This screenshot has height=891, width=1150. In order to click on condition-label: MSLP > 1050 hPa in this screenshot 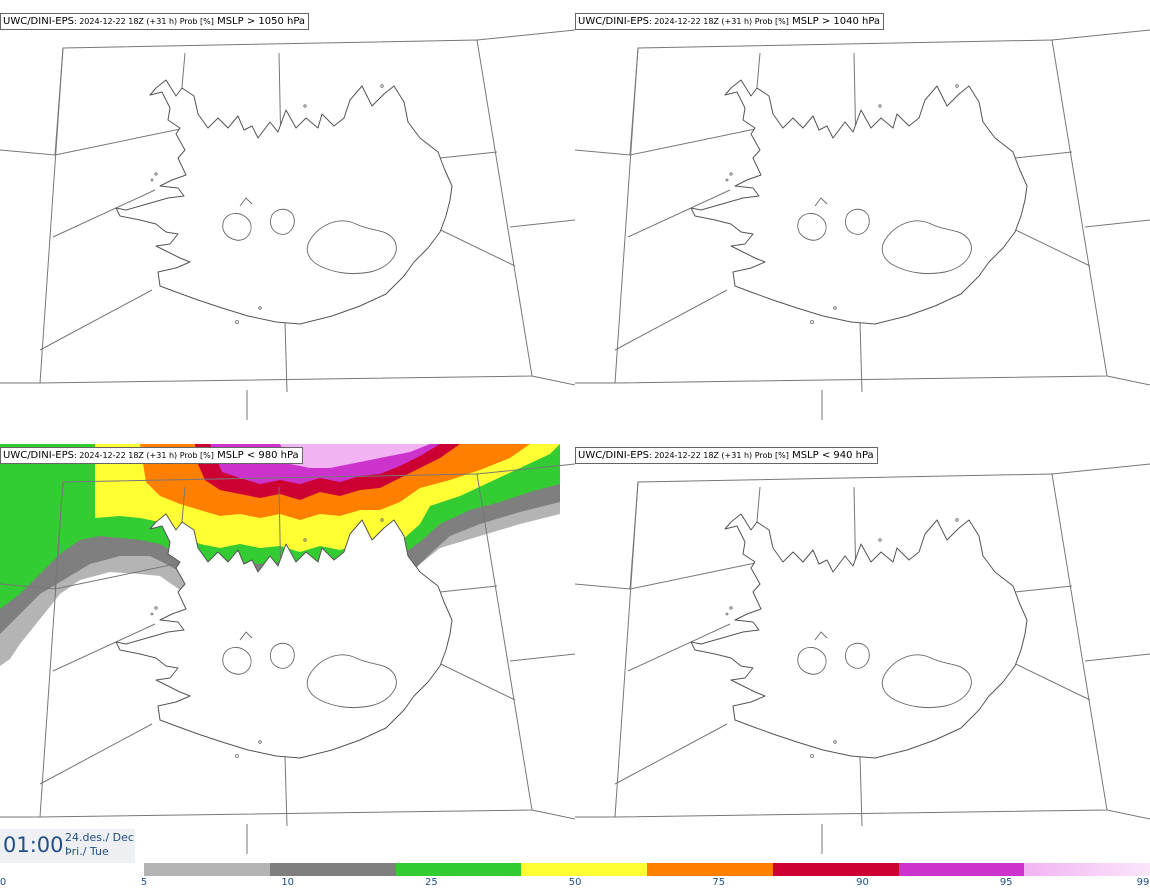, I will do `click(261, 21)`.